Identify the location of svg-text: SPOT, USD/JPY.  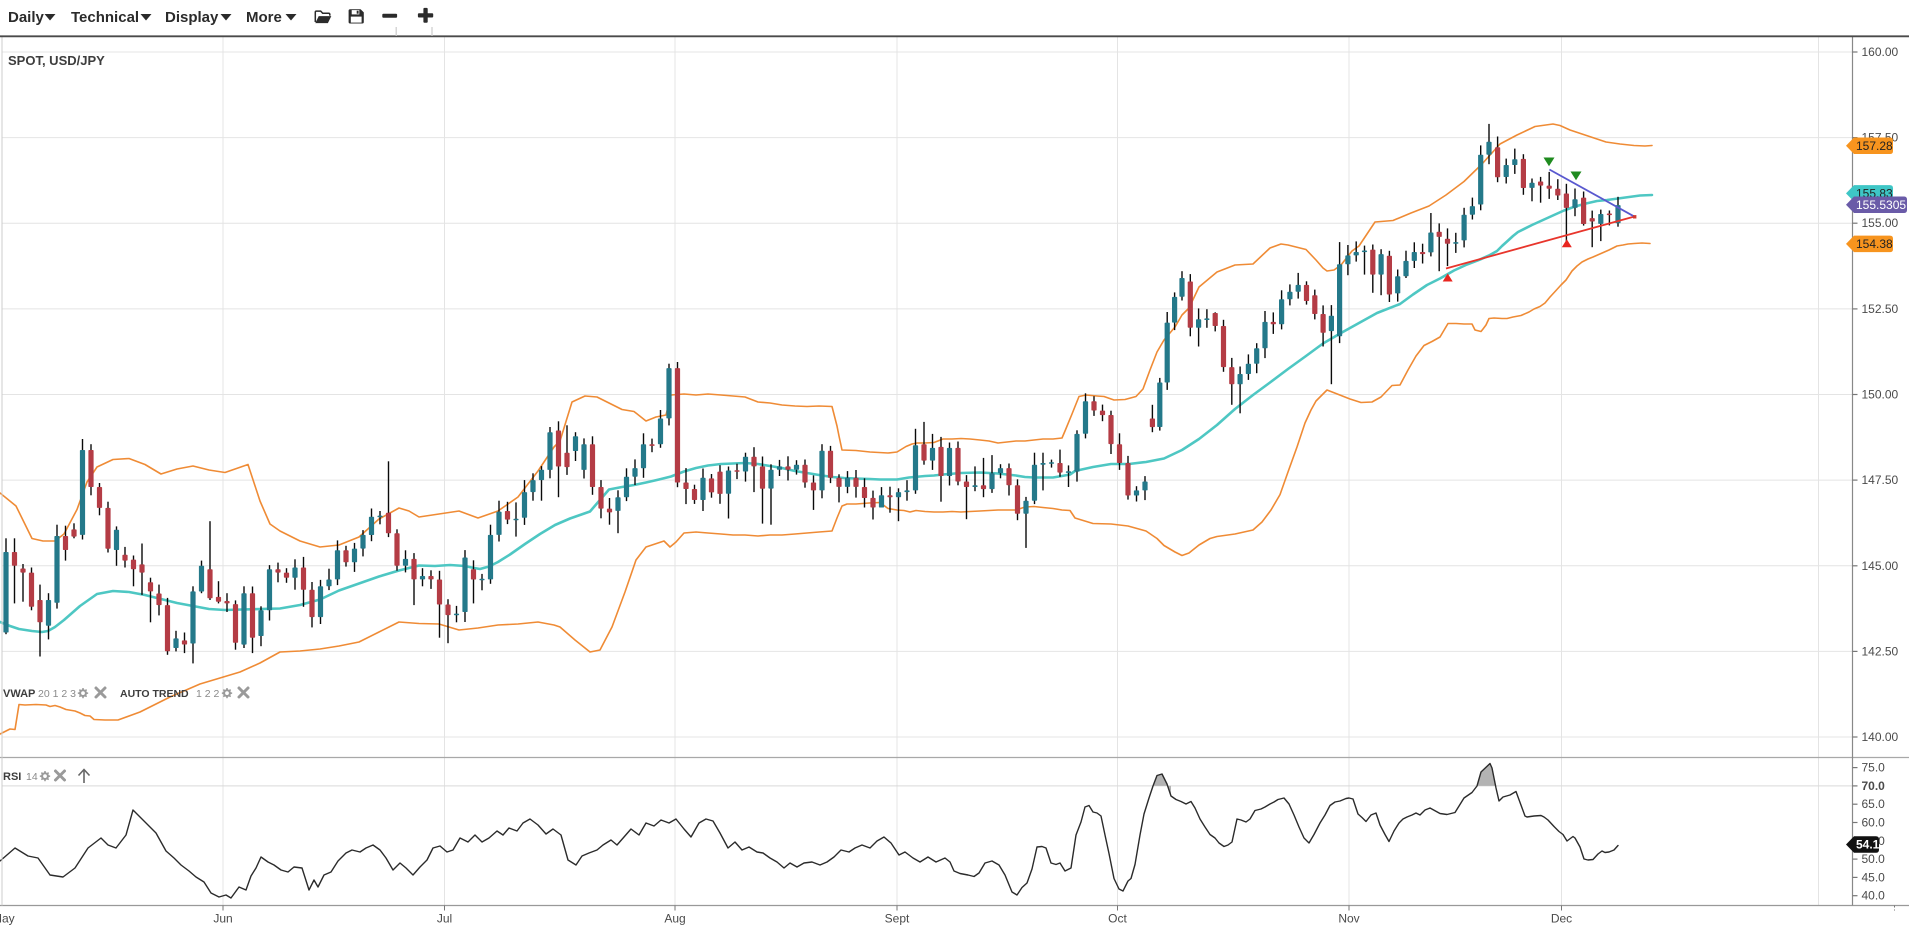
(56, 60).